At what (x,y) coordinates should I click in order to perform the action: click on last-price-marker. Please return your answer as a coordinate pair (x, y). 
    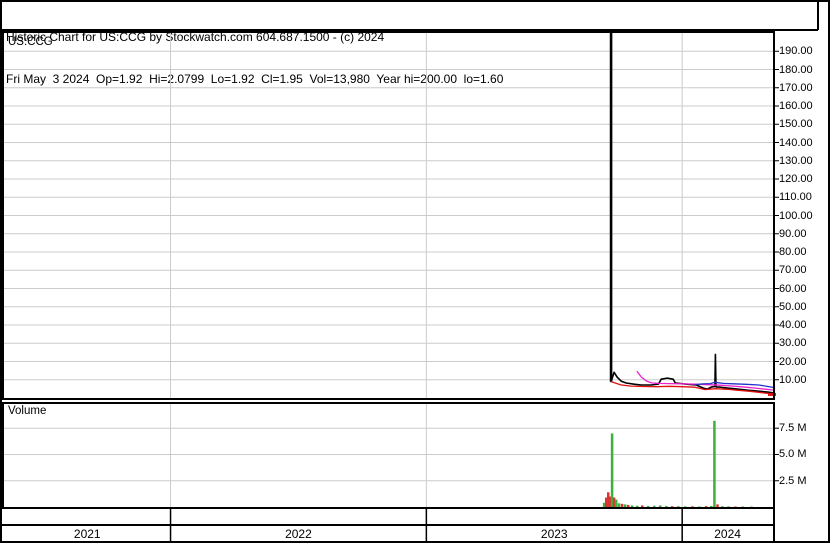
    Looking at the image, I should click on (772, 394).